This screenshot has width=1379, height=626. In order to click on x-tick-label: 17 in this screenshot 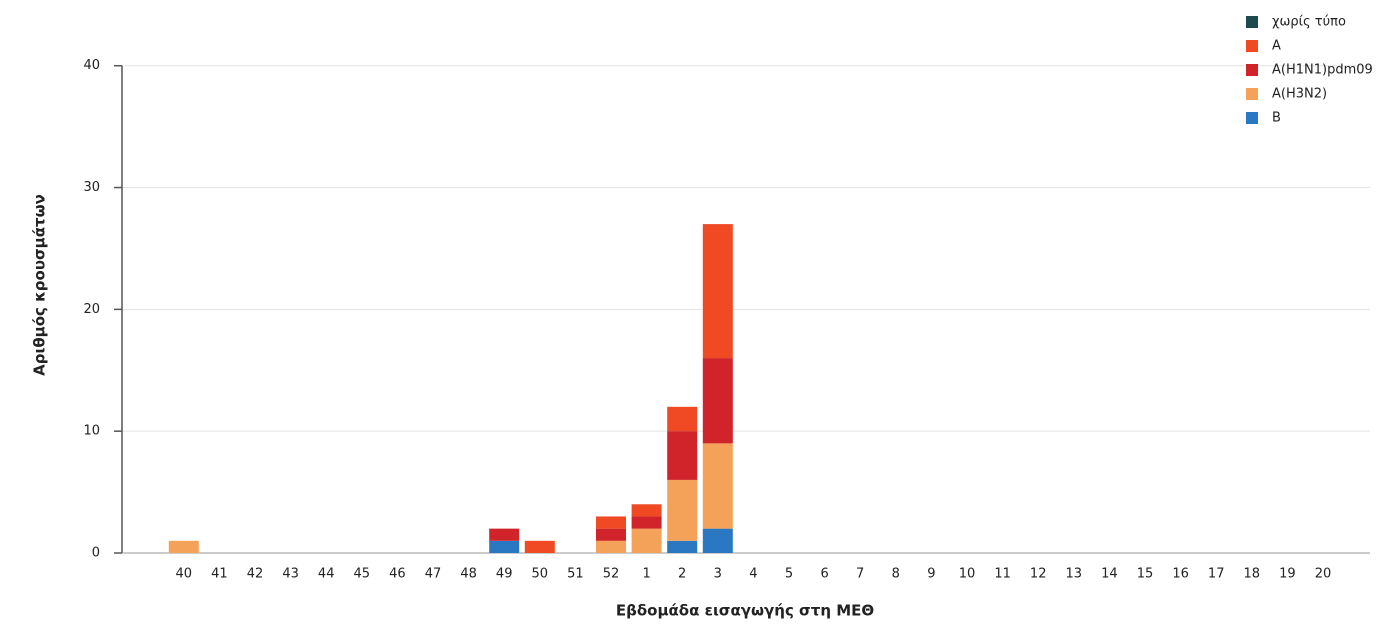, I will do `click(1216, 574)`.